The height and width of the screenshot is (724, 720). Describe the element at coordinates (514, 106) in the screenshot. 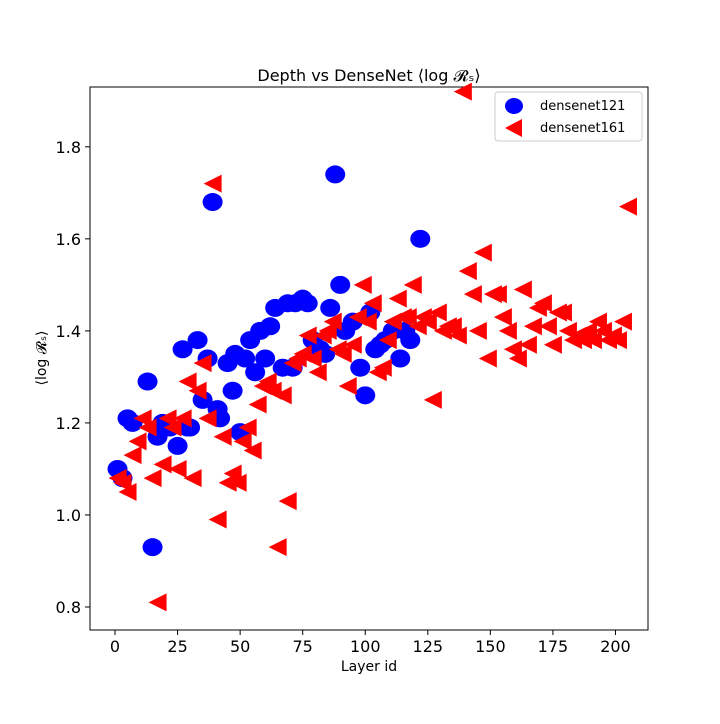

I see `legend-marker-densenet121` at that location.